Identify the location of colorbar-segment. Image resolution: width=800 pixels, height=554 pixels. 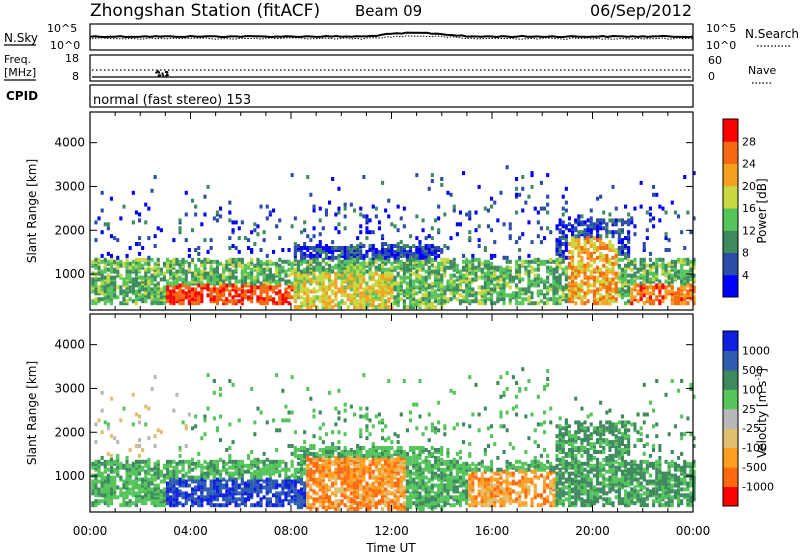
(730, 152).